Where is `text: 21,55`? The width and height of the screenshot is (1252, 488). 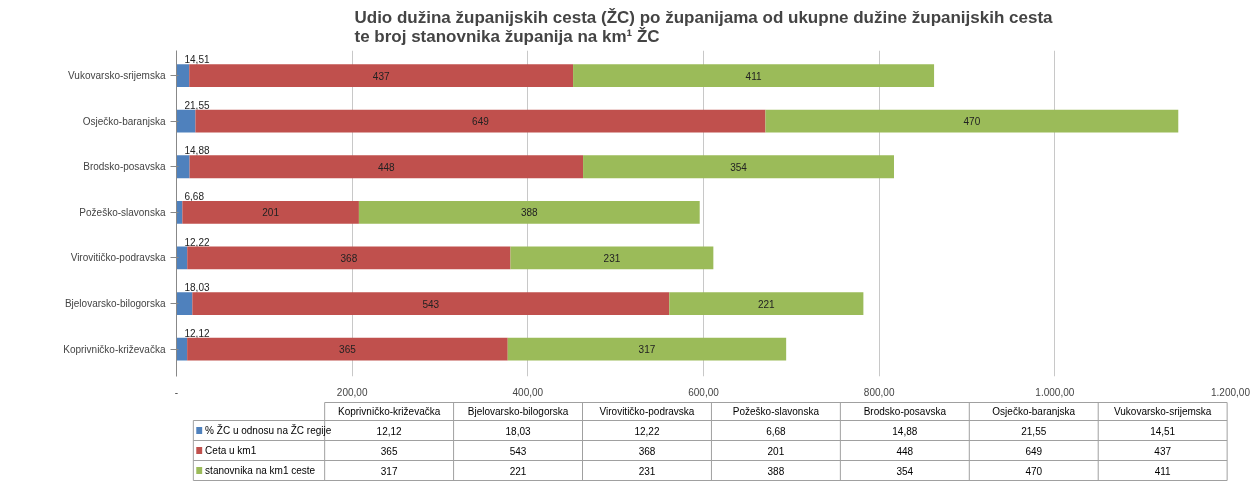 text: 21,55 is located at coordinates (1034, 431).